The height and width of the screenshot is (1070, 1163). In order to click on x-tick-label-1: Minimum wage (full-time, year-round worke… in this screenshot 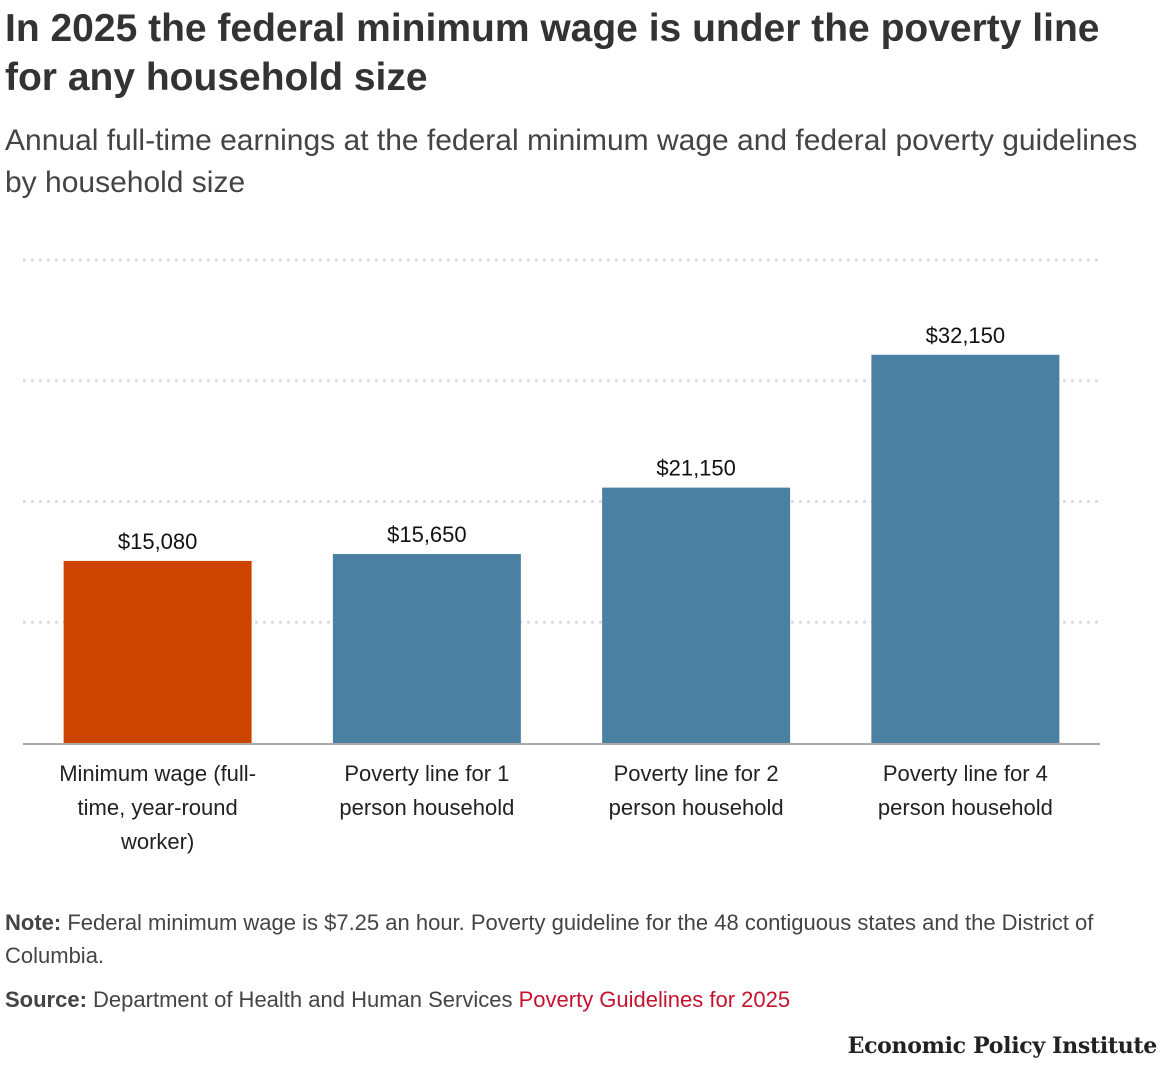, I will do `click(157, 807)`.